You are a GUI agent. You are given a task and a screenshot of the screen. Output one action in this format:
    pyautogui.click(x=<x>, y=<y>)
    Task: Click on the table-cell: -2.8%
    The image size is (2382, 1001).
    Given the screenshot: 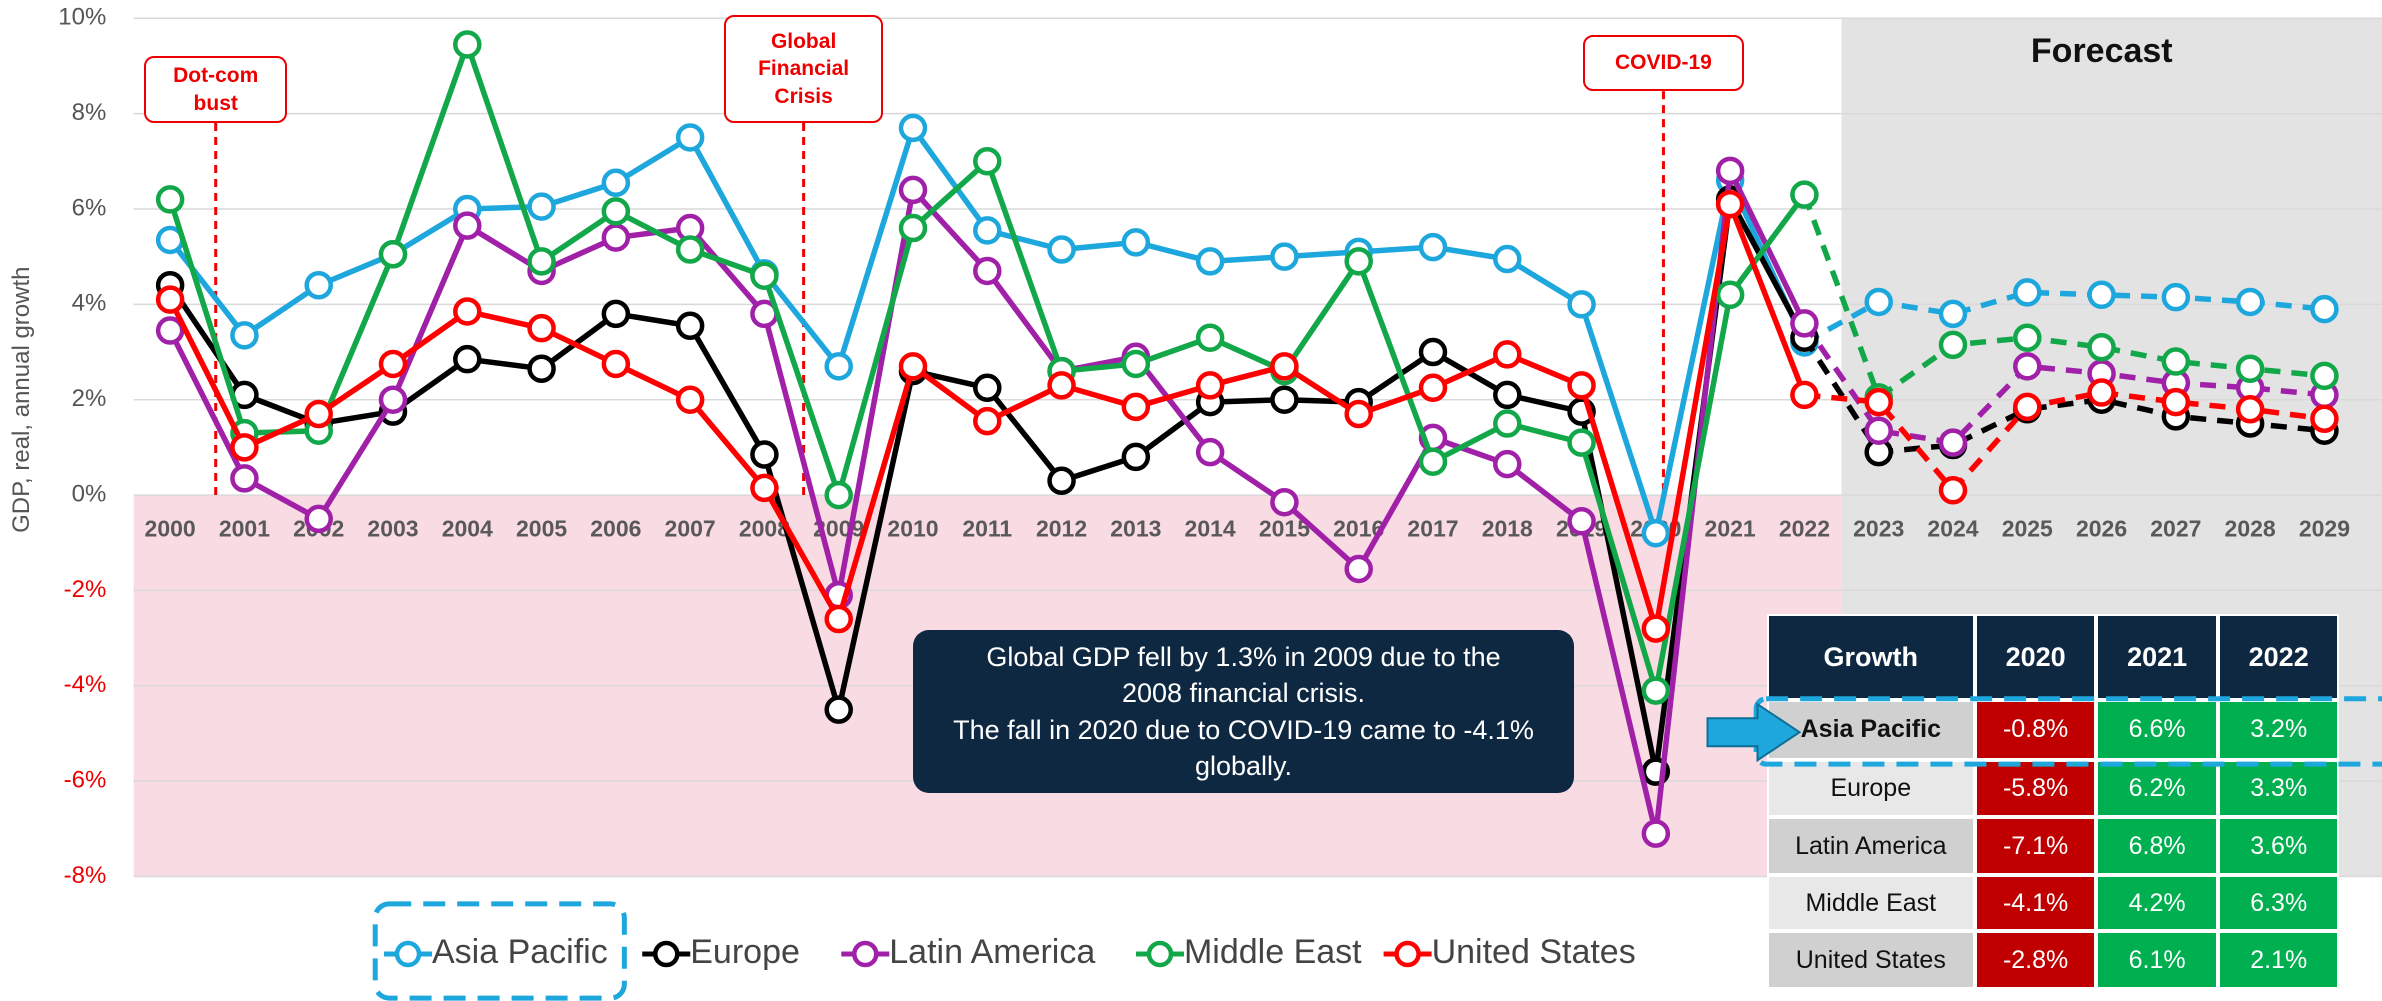 What is the action you would take?
    pyautogui.click(x=2035, y=960)
    